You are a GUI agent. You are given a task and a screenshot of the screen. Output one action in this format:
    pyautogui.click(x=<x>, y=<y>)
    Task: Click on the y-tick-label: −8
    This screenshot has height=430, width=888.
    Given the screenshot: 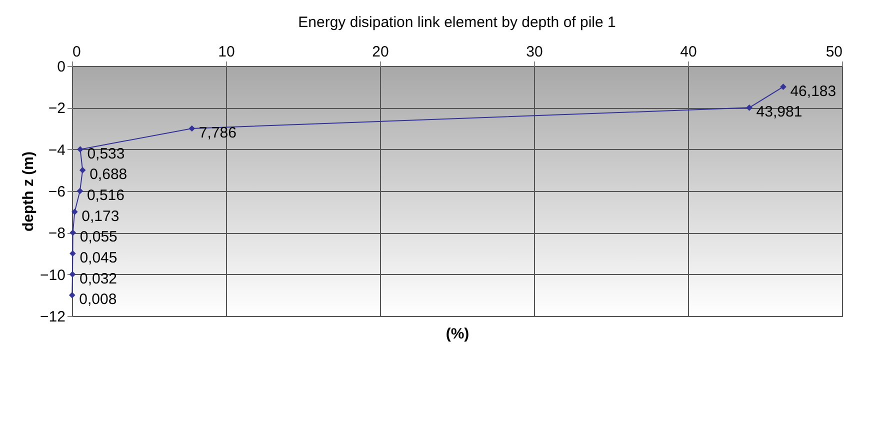 What is the action you would take?
    pyautogui.click(x=57, y=233)
    